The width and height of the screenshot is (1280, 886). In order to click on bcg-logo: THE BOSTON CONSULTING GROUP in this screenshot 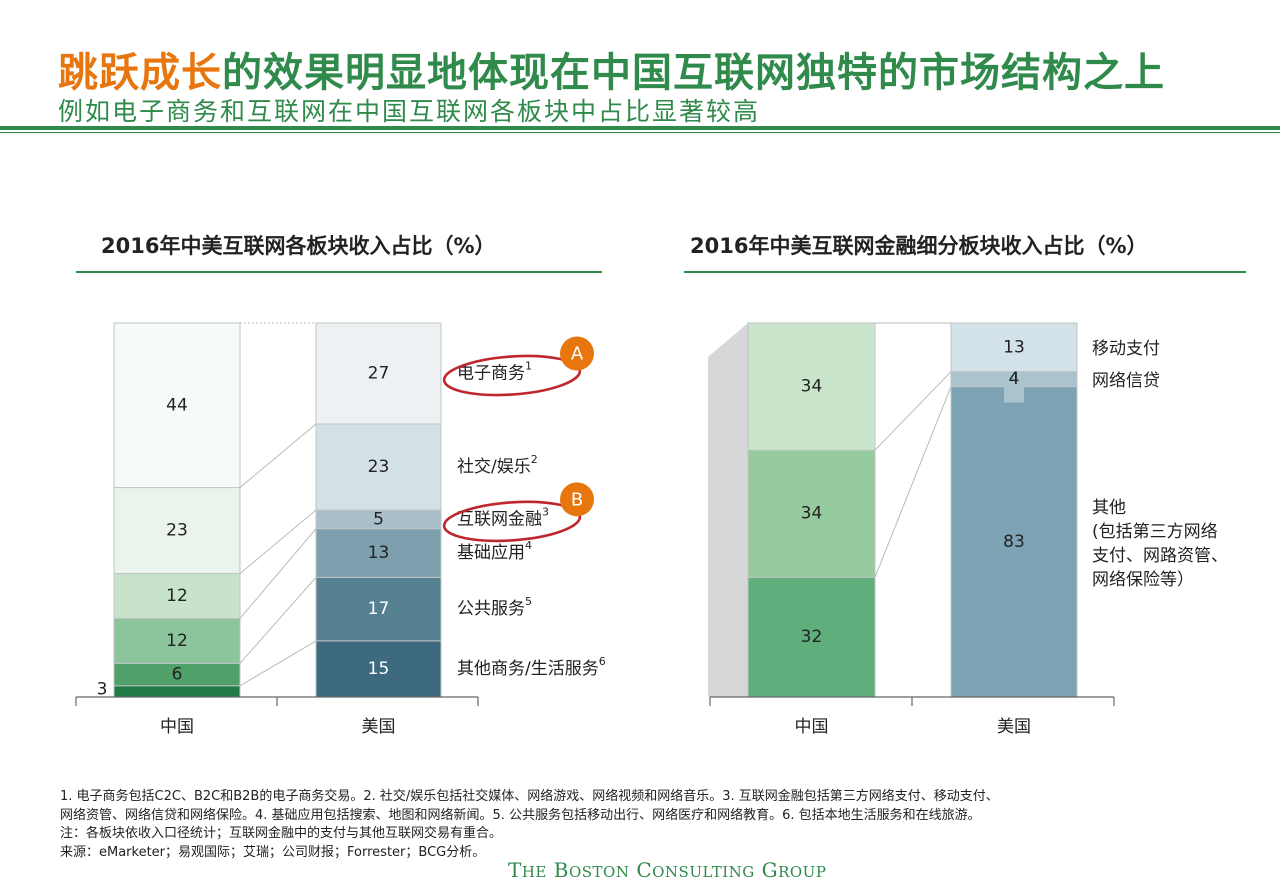, I will do `click(667, 870)`.